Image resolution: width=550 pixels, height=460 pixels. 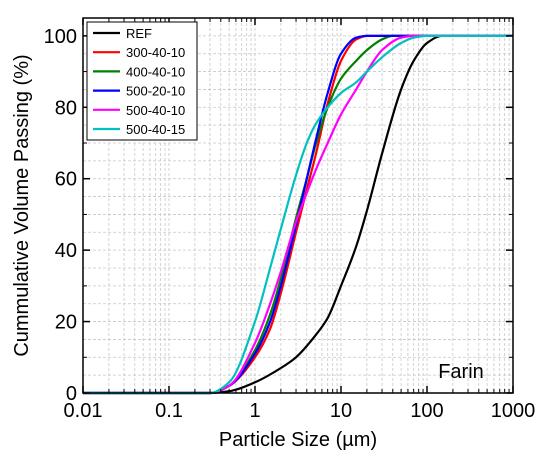 I want to click on x-tick-label: 0.01, so click(x=83, y=411).